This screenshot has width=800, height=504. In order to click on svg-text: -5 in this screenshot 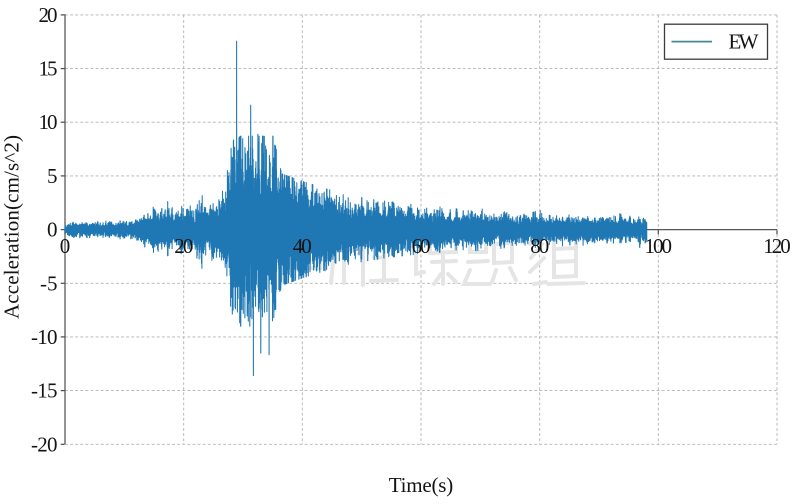, I will do `click(49, 283)`.